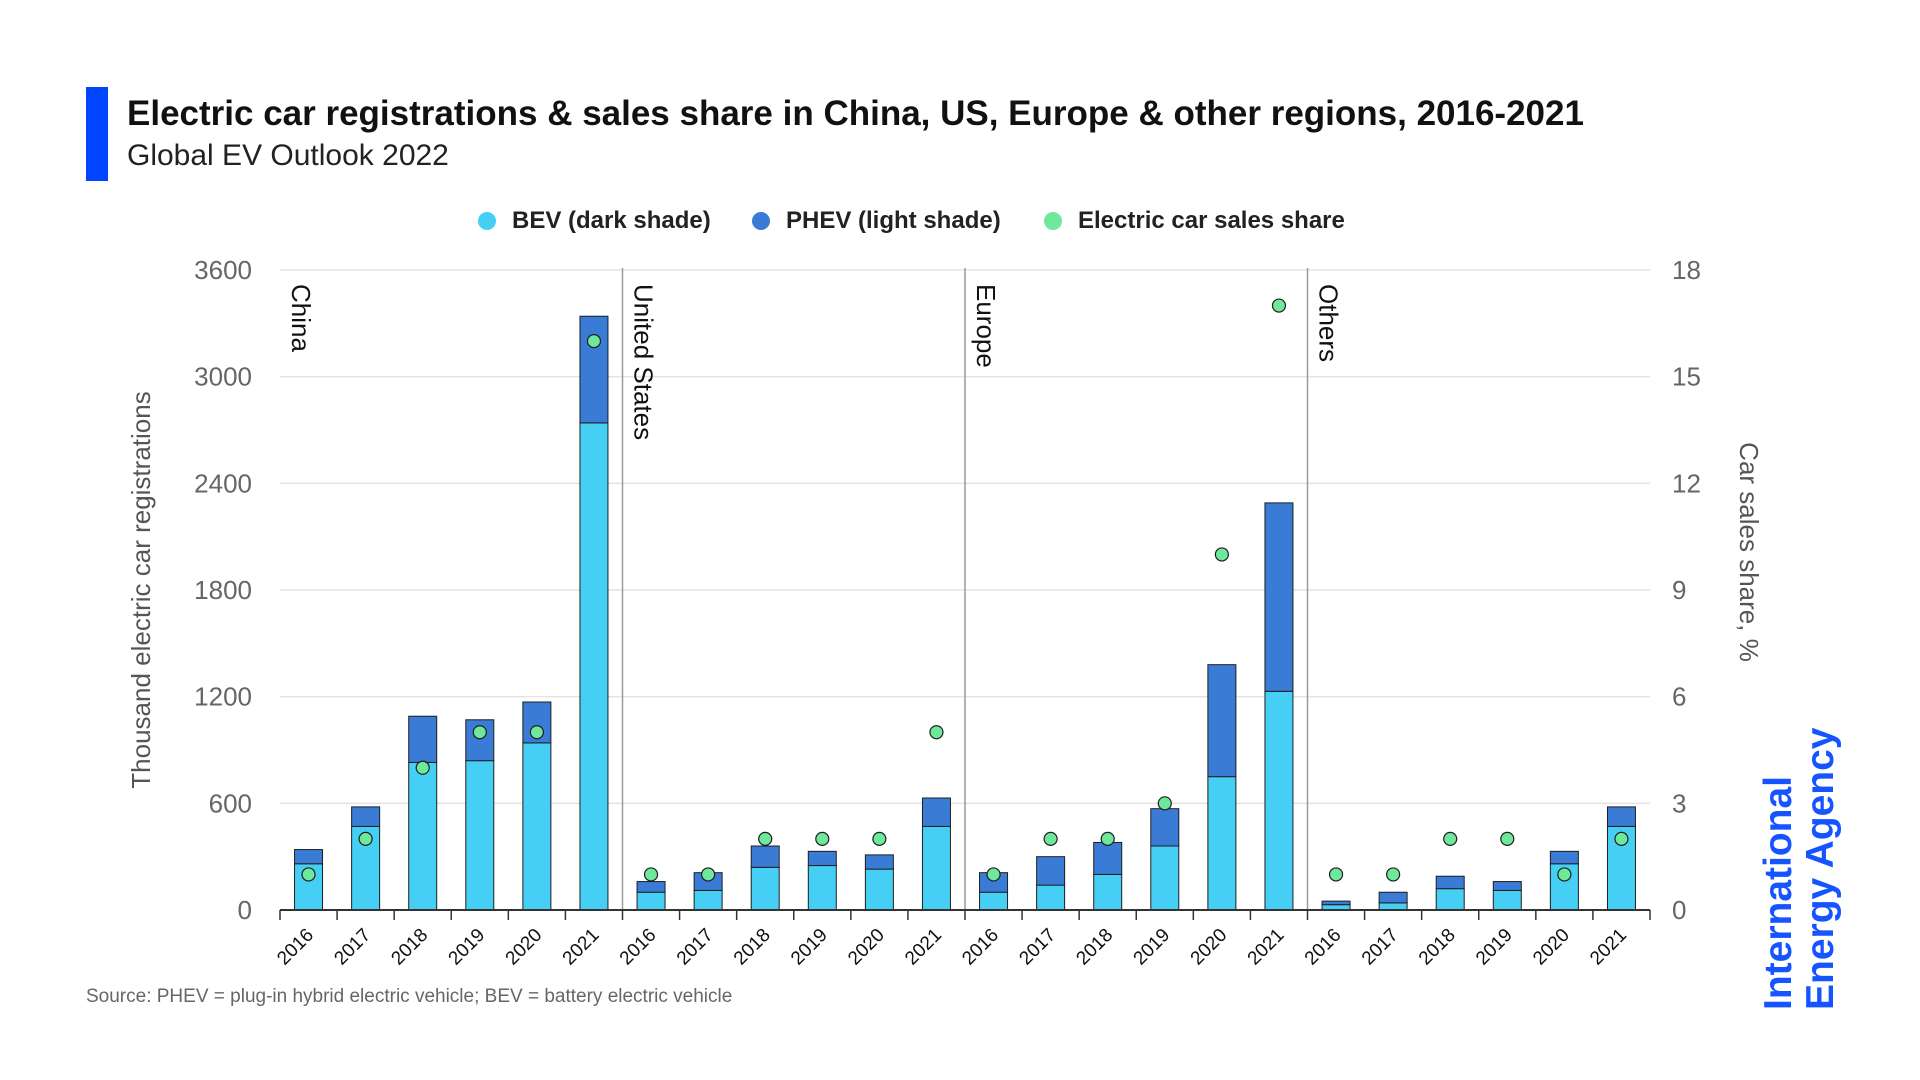 Image resolution: width=1920 pixels, height=1080 pixels. What do you see at coordinates (1679, 590) in the screenshot?
I see `y2-tick-label: 9` at bounding box center [1679, 590].